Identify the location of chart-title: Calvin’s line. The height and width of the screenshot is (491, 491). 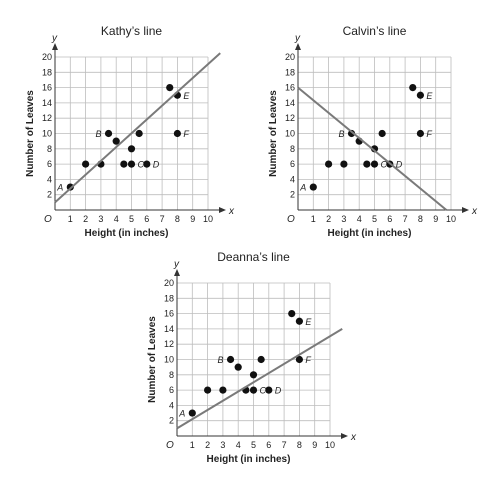
(375, 31).